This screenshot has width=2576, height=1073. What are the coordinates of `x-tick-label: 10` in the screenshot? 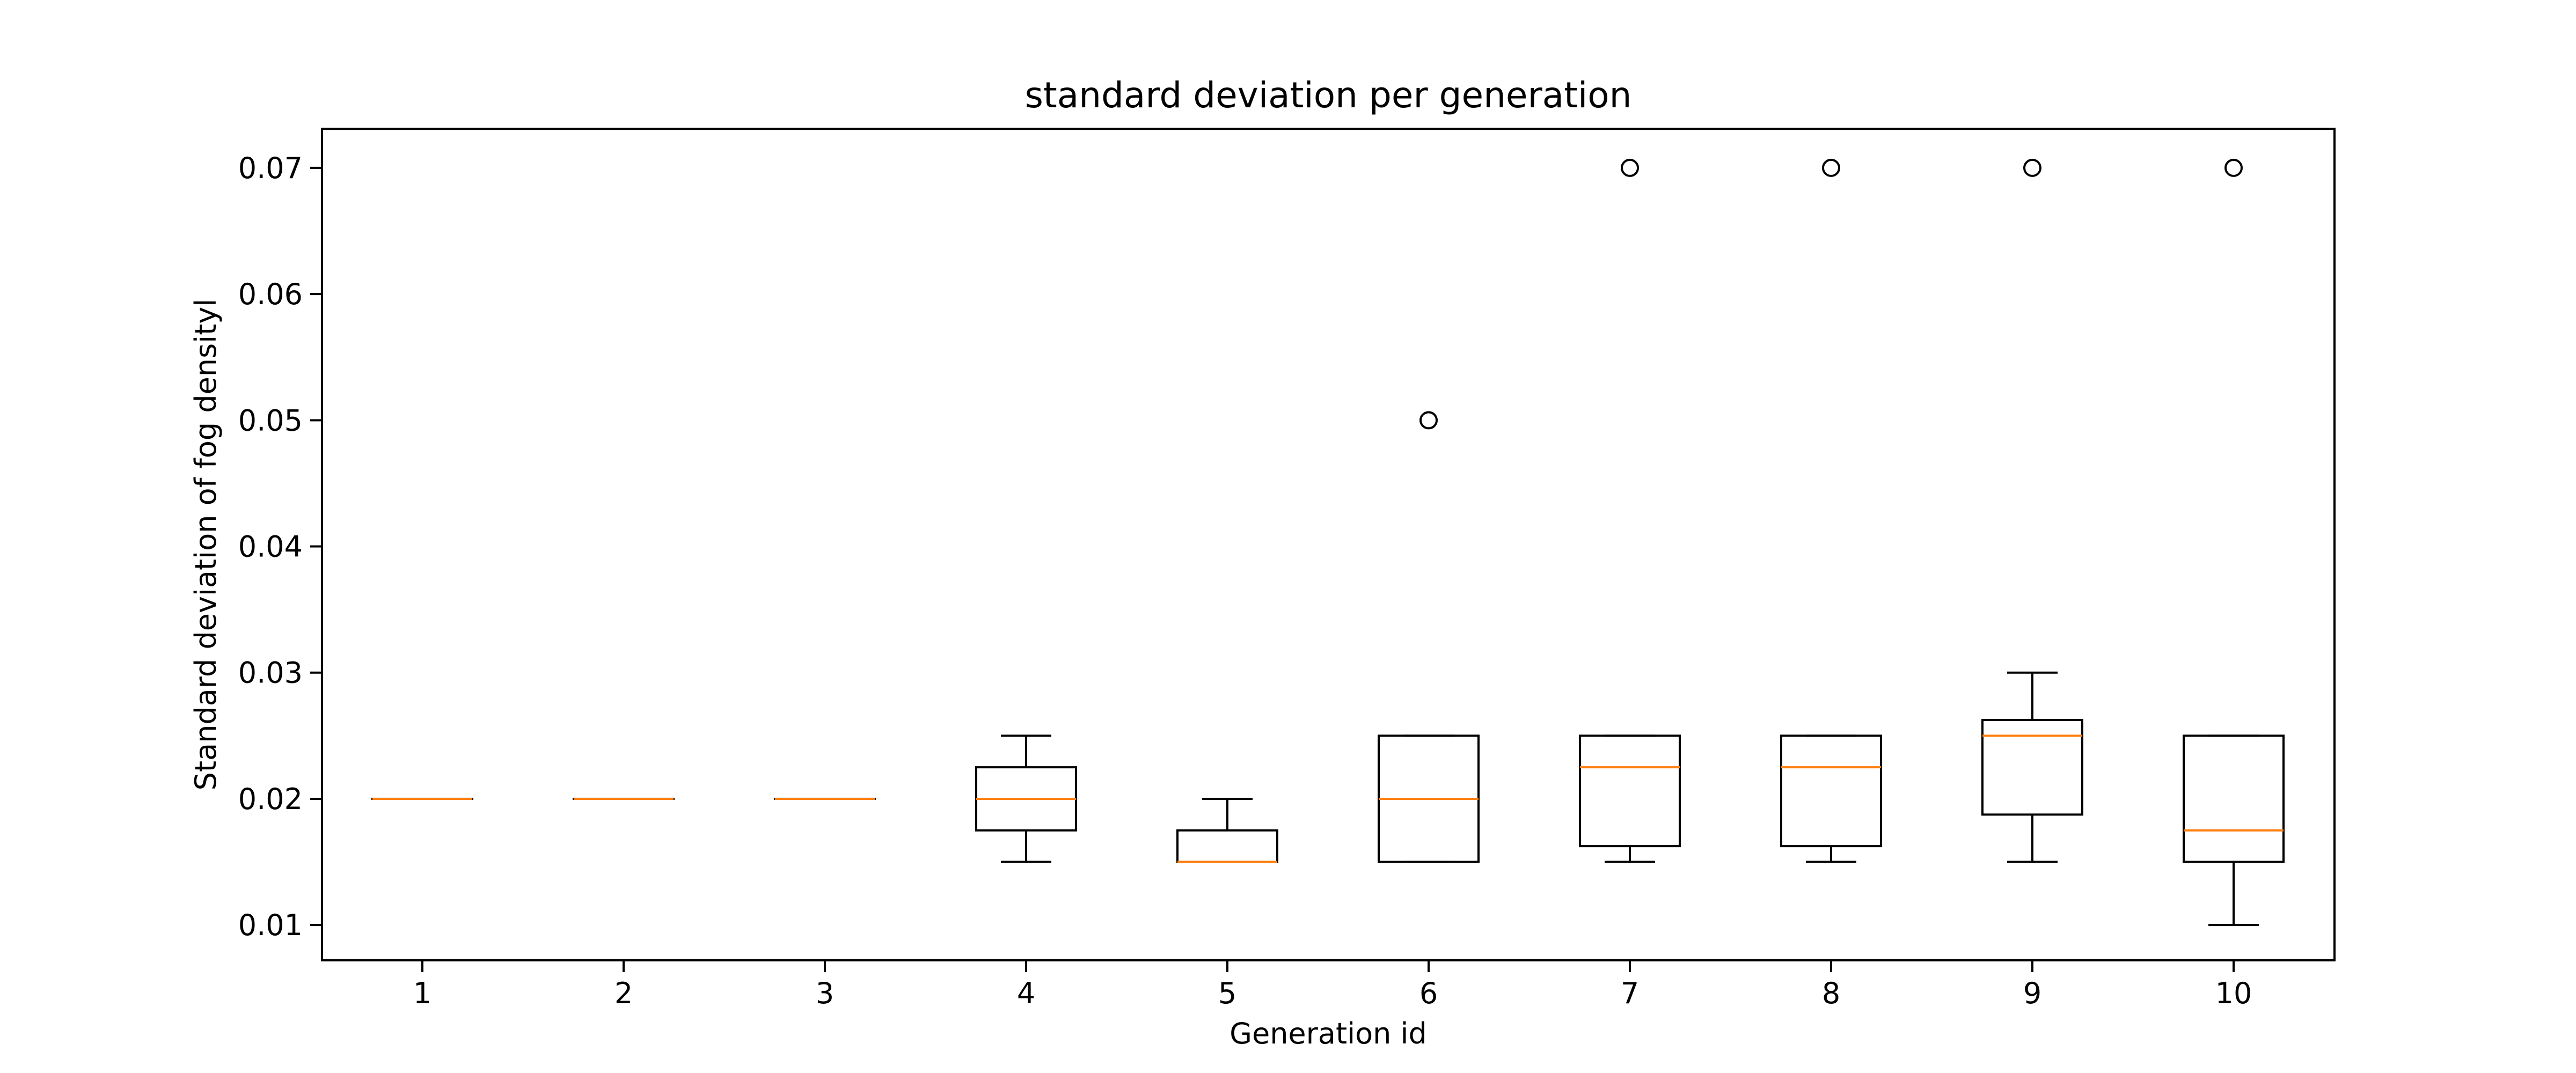 It's located at (2233, 993).